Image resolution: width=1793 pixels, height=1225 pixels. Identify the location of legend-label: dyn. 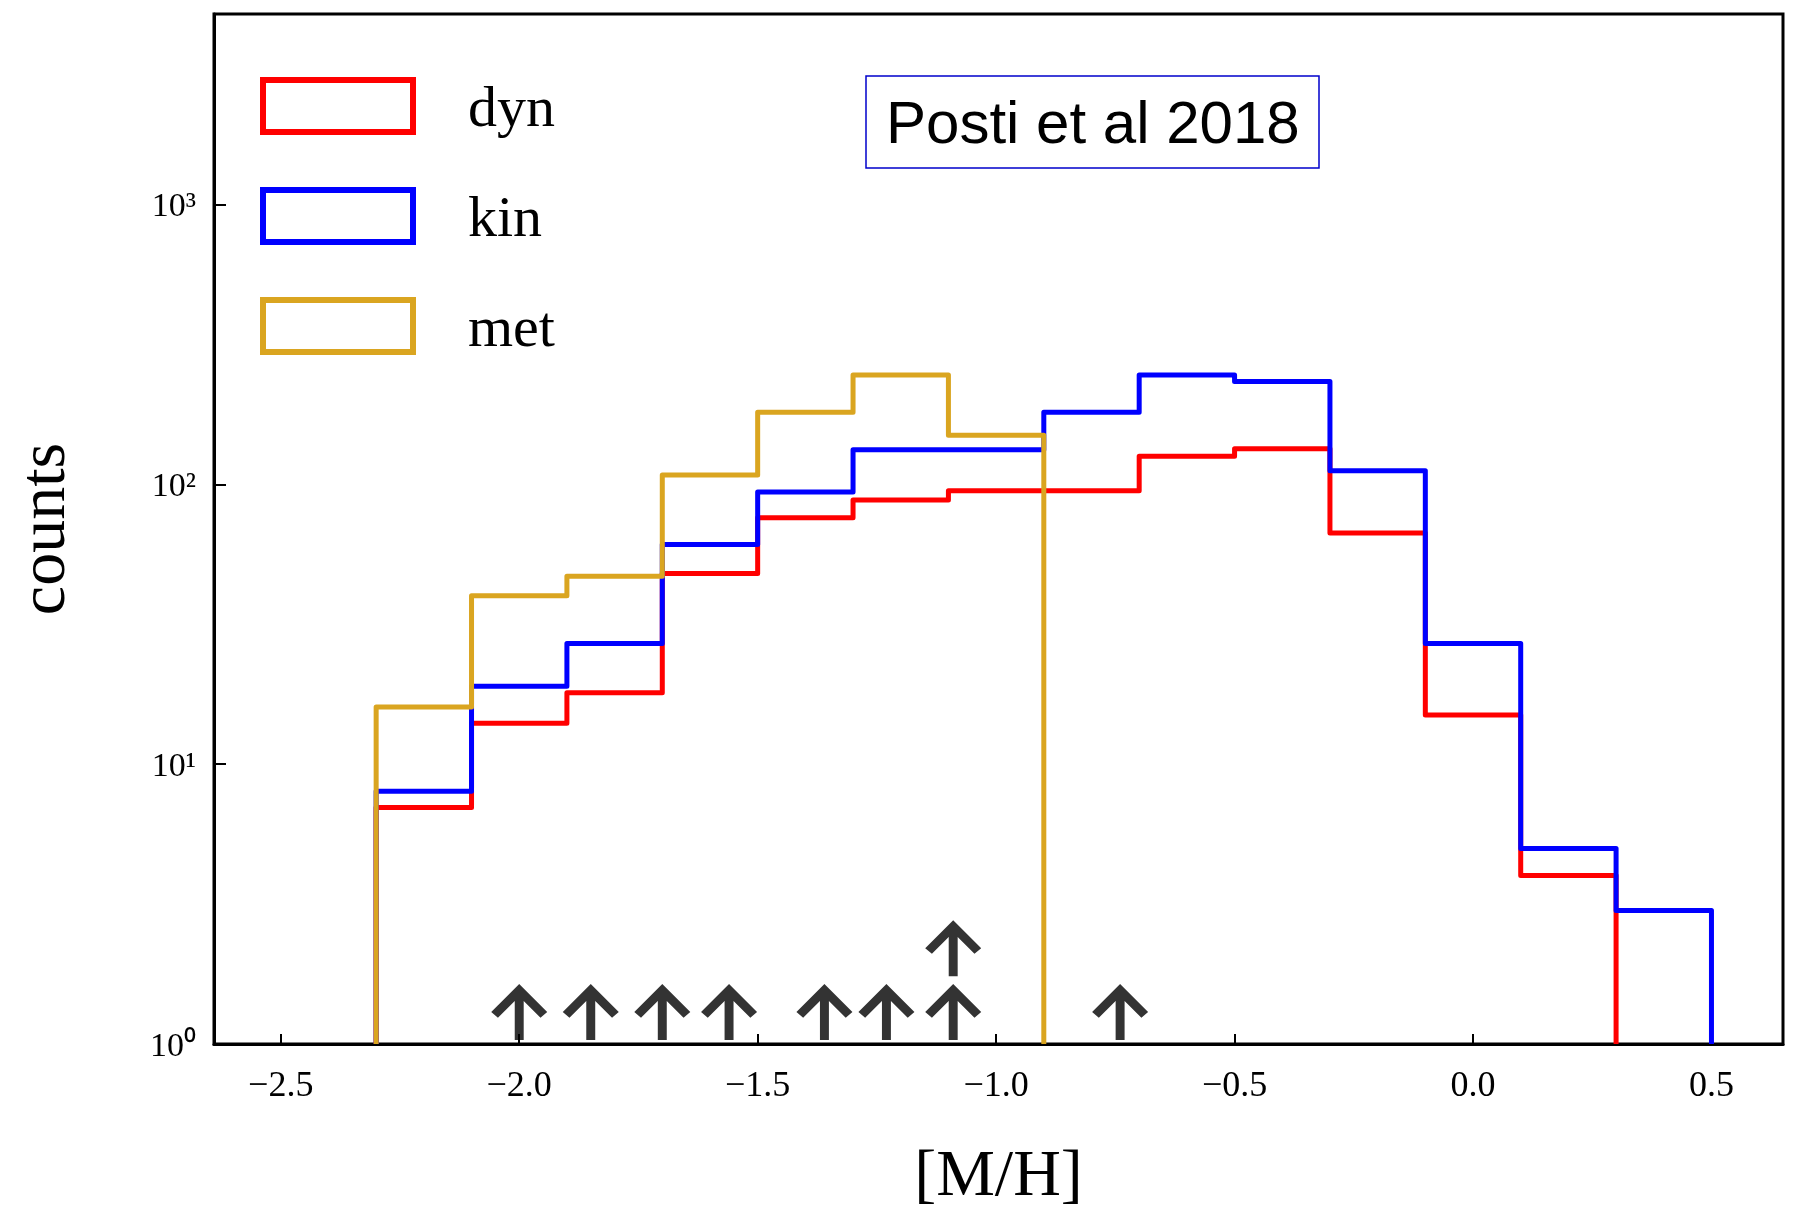
(511, 106).